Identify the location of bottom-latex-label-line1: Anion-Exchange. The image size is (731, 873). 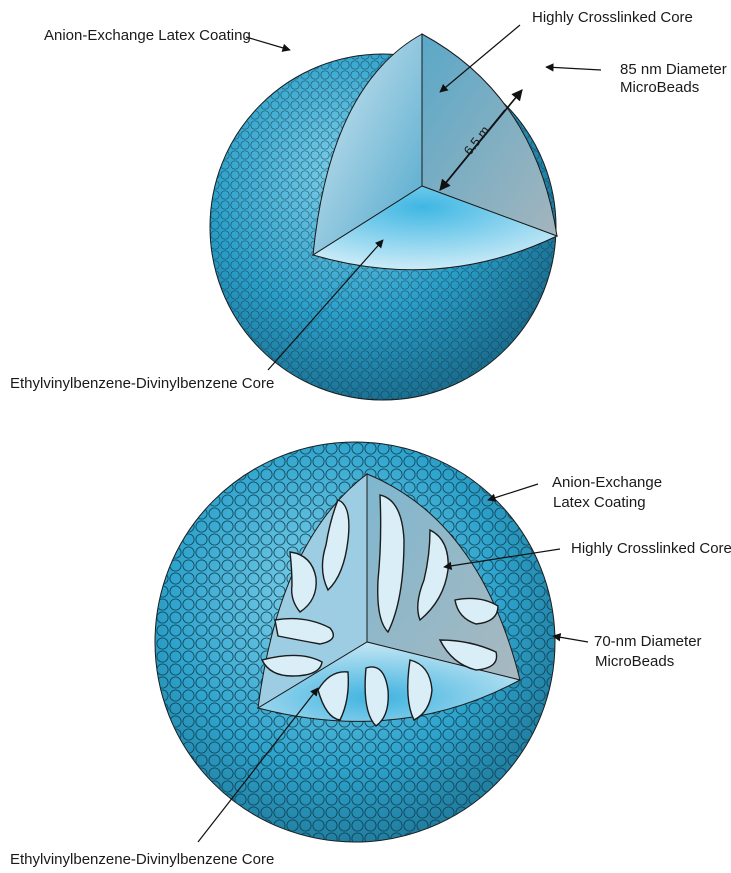
(607, 482).